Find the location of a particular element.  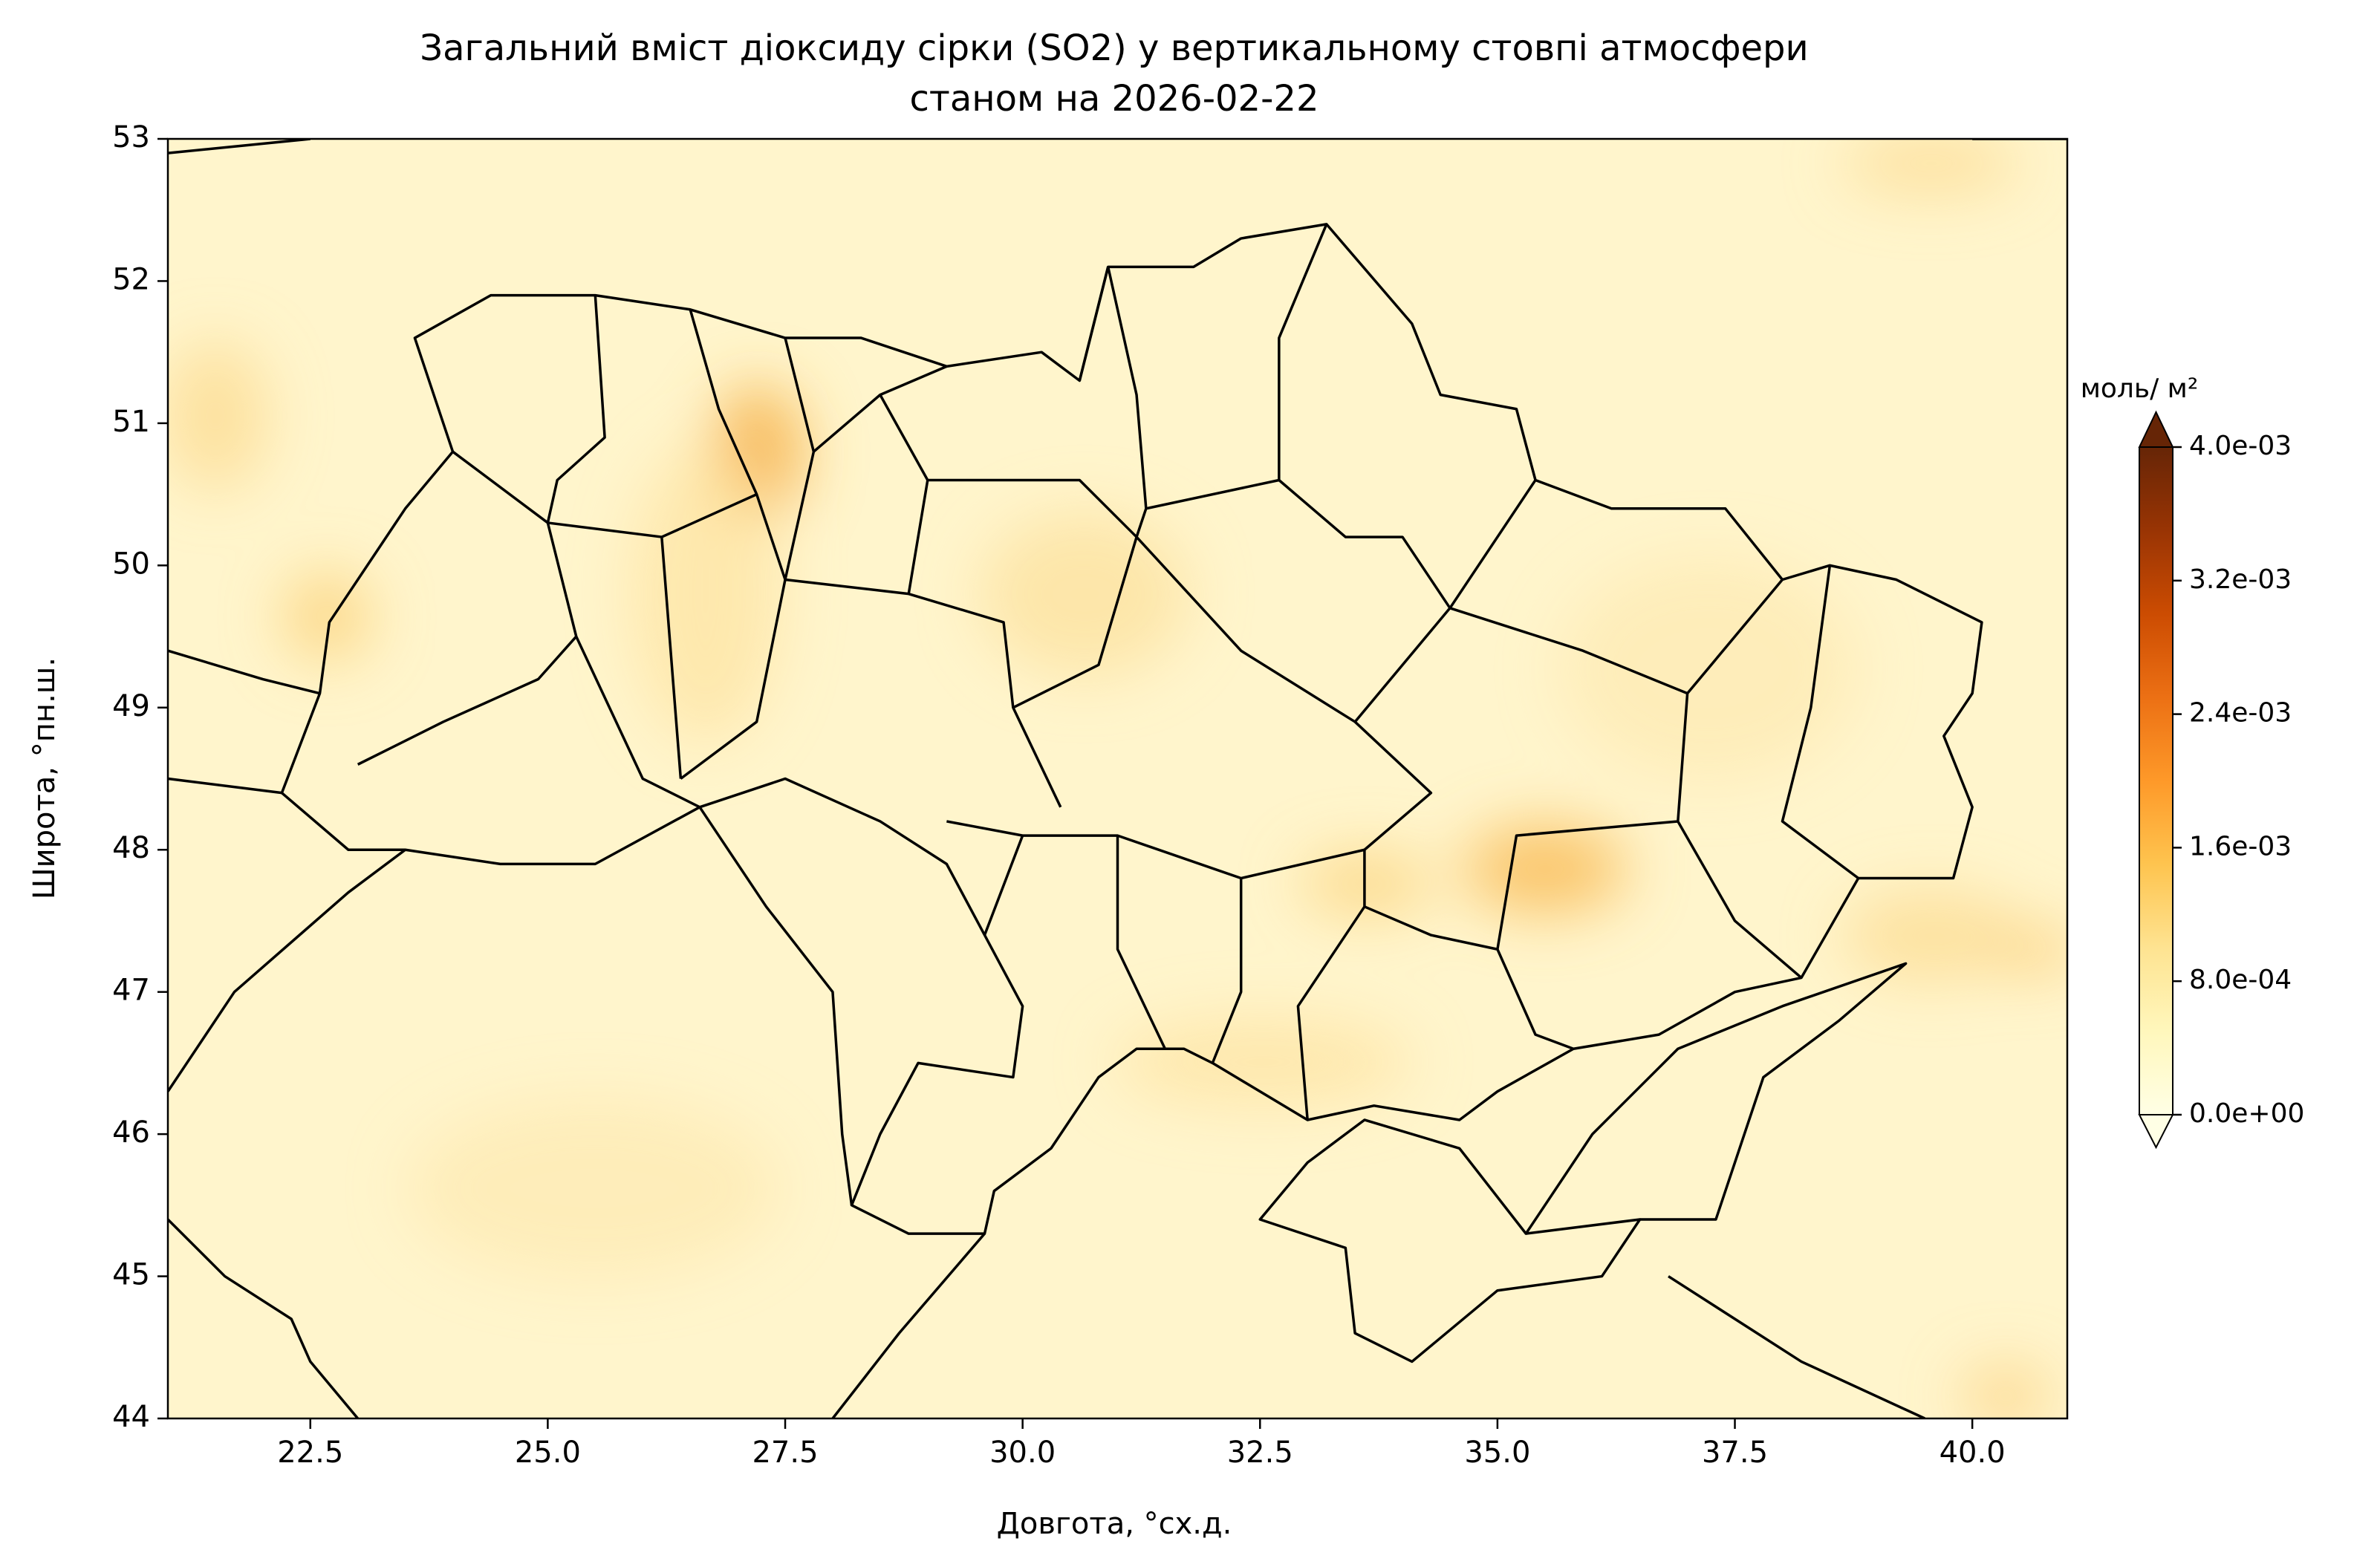

x-tick-label: 30.0 is located at coordinates (1023, 1453).